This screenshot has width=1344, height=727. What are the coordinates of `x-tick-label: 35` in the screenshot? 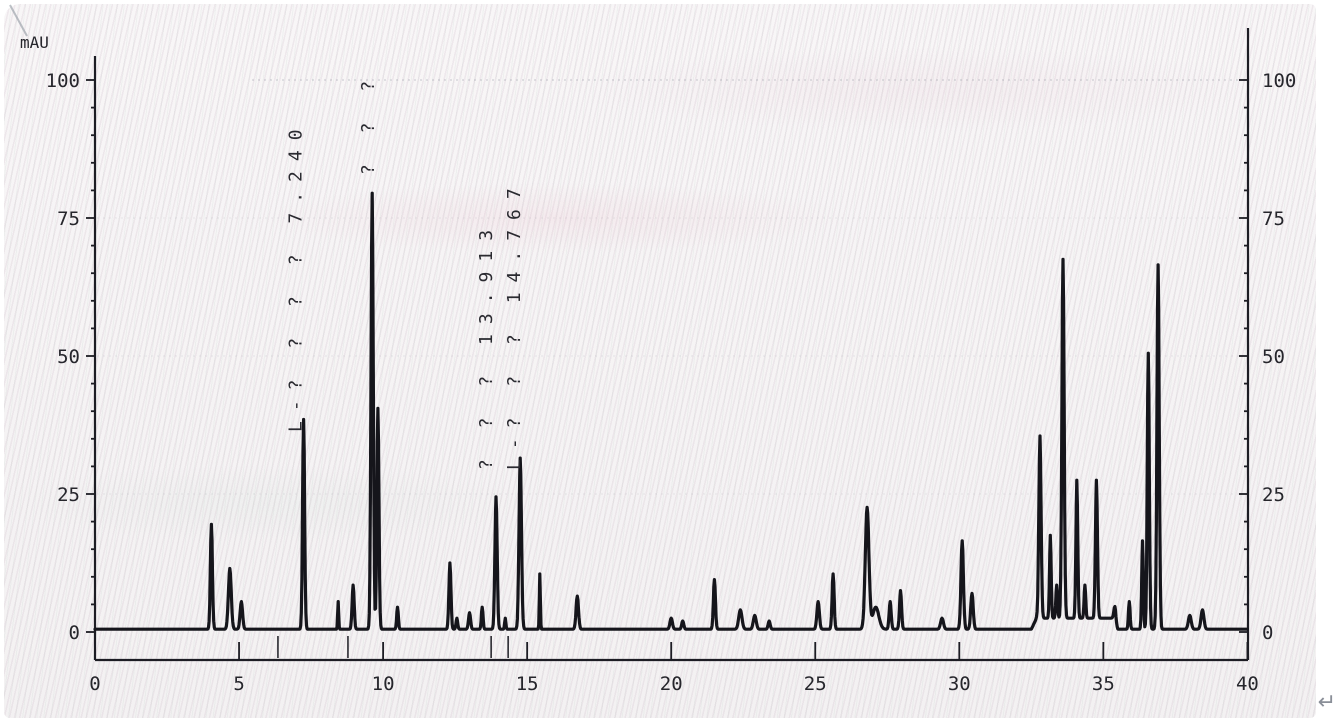 It's located at (1103, 684).